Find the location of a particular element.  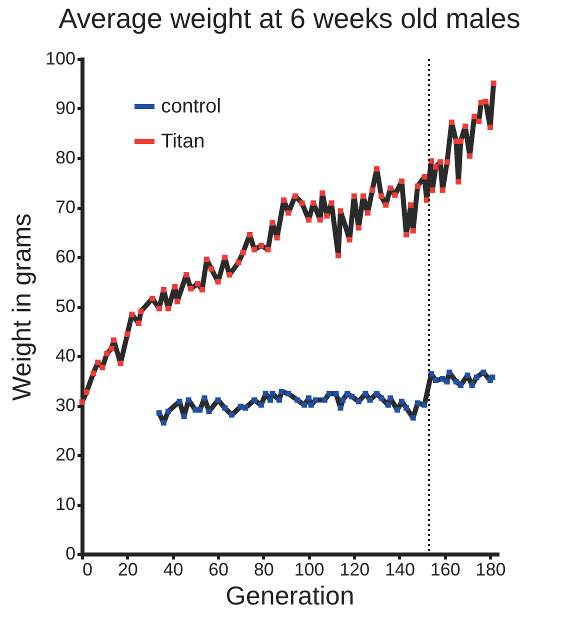

y-tick-label: 30 is located at coordinates (65, 405).